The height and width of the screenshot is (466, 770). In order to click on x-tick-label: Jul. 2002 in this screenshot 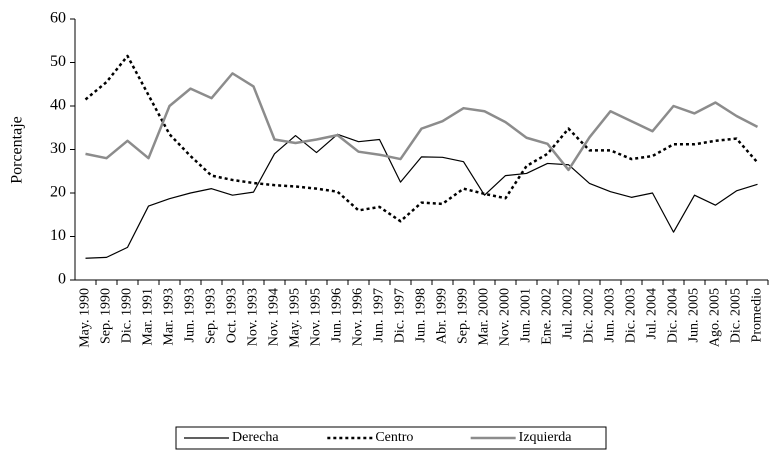, I will do `click(568, 313)`.